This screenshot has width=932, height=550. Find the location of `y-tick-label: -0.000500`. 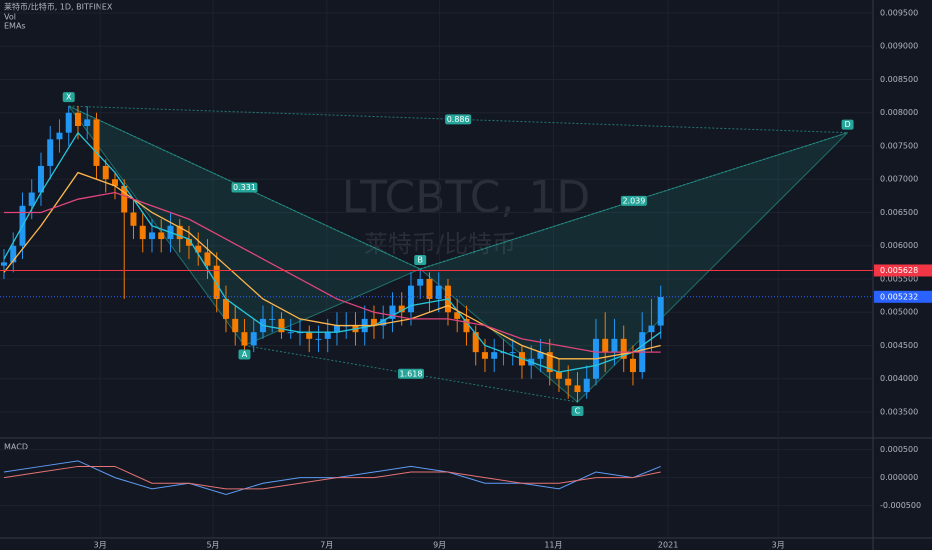

y-tick-label: -0.000500 is located at coordinates (900, 505).